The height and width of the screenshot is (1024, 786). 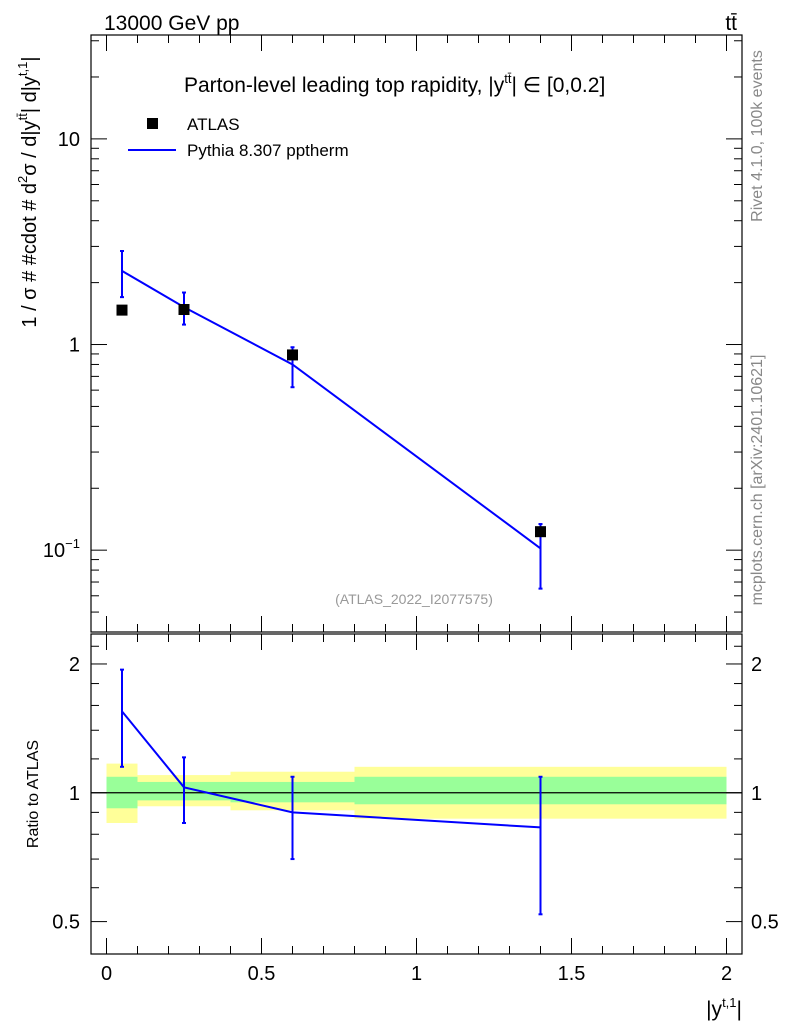 What do you see at coordinates (72, 543) in the screenshot?
I see `main-ytick-exp-0: −1` at bounding box center [72, 543].